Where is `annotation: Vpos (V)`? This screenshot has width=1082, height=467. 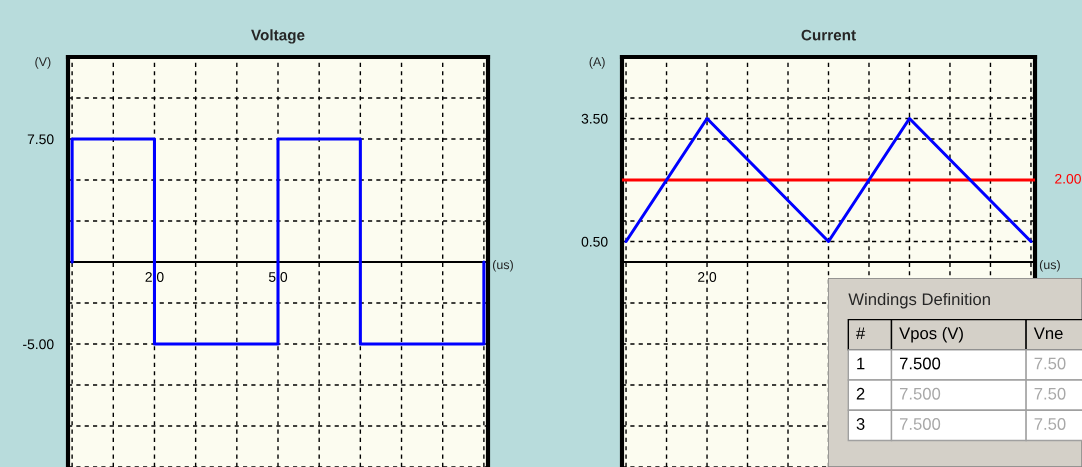 annotation: Vpos (V) is located at coordinates (931, 334).